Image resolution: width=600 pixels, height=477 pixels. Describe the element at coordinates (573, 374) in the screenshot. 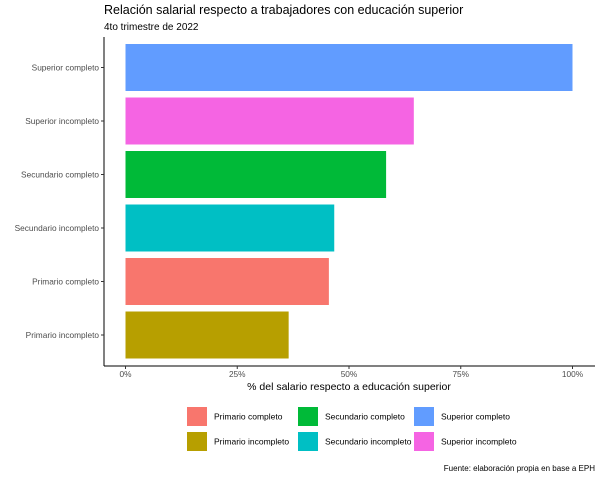

I see `x-tick-label: 100%` at that location.